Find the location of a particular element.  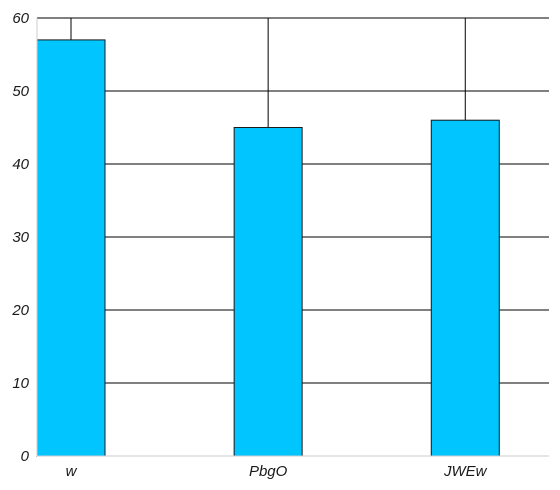

y-axis-tick-labels: 0 10 20 30 40 50 60 is located at coordinates (20, 237).